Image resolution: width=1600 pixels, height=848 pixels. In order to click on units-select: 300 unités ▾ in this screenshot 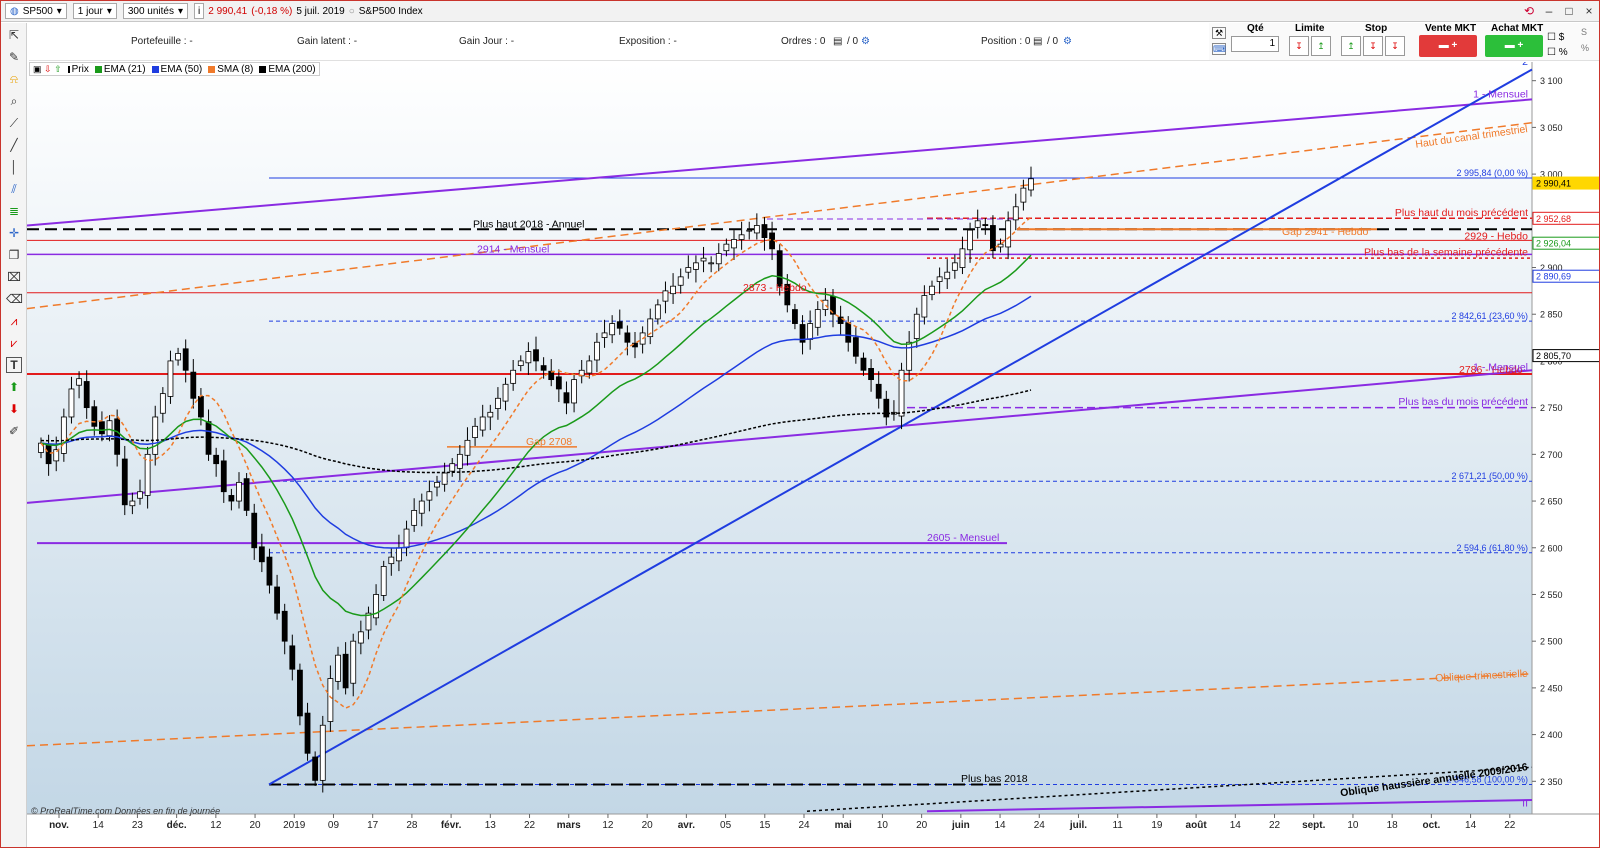, I will do `click(155, 11)`.